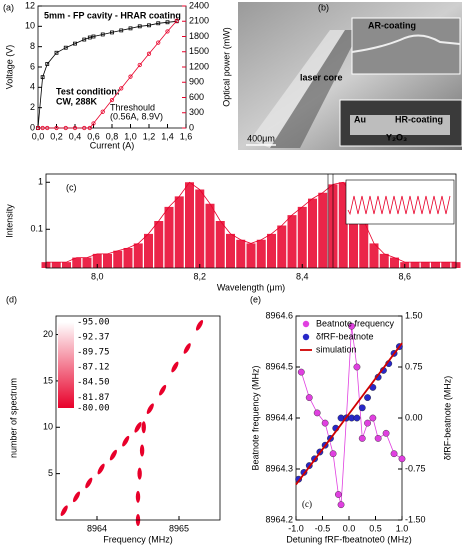 The image size is (466, 550). What do you see at coordinates (199, 21) in the screenshot?
I see `y2-tick-label: 2100` at bounding box center [199, 21].